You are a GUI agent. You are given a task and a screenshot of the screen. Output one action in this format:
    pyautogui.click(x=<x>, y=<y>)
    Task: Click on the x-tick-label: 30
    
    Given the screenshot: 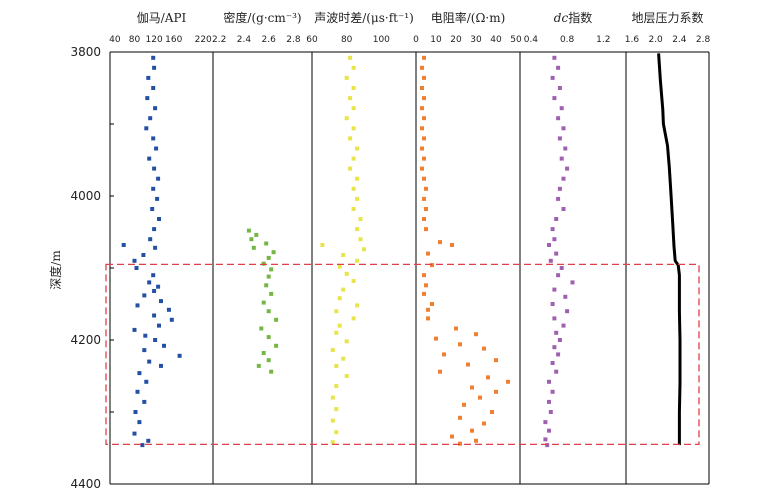 What is the action you would take?
    pyautogui.click(x=476, y=40)
    